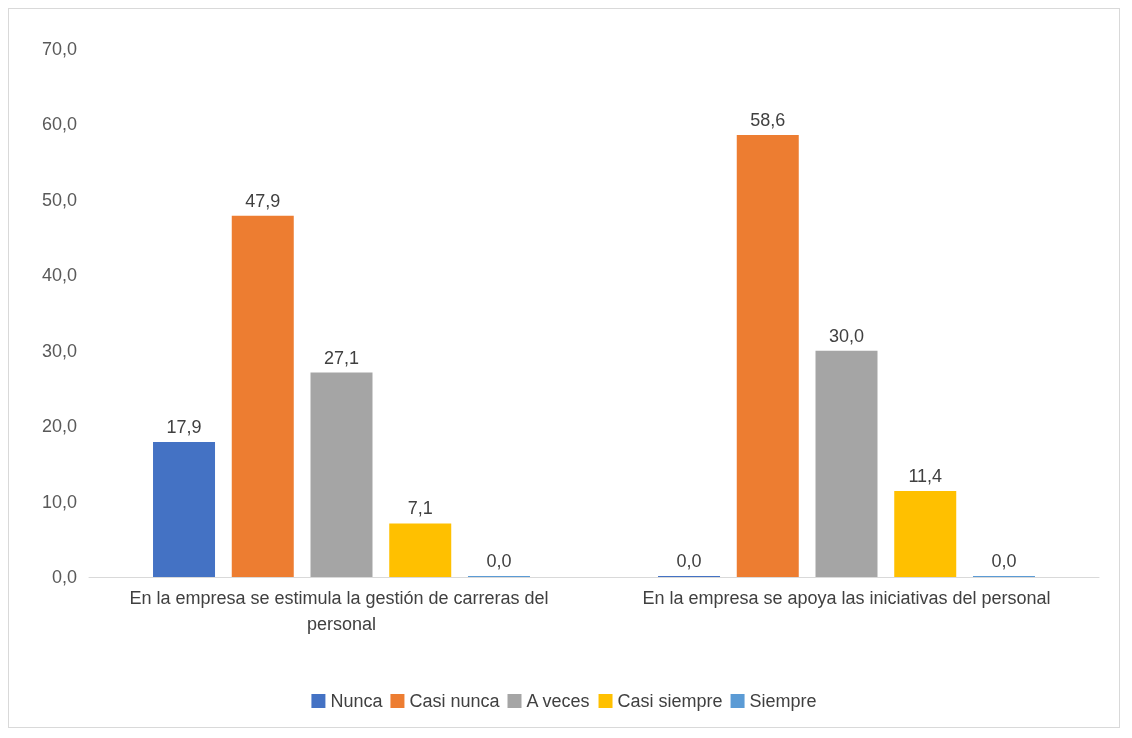 The height and width of the screenshot is (738, 1132). Describe the element at coordinates (59, 501) in the screenshot. I see `y-tick-label: 10,0` at that location.